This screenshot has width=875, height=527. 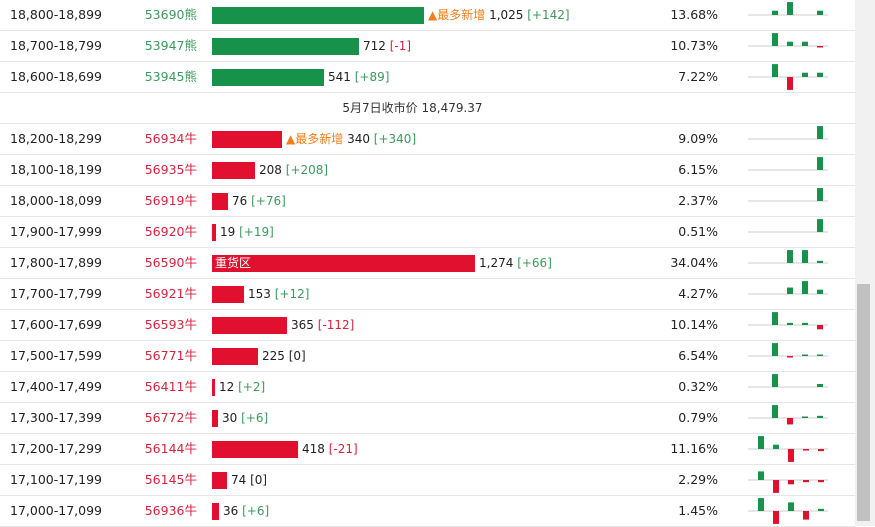 I want to click on table-row: 18,200-18,299 56934牛 ▲最多新增 340 [+340] 9.09%, so click(x=427, y=139).